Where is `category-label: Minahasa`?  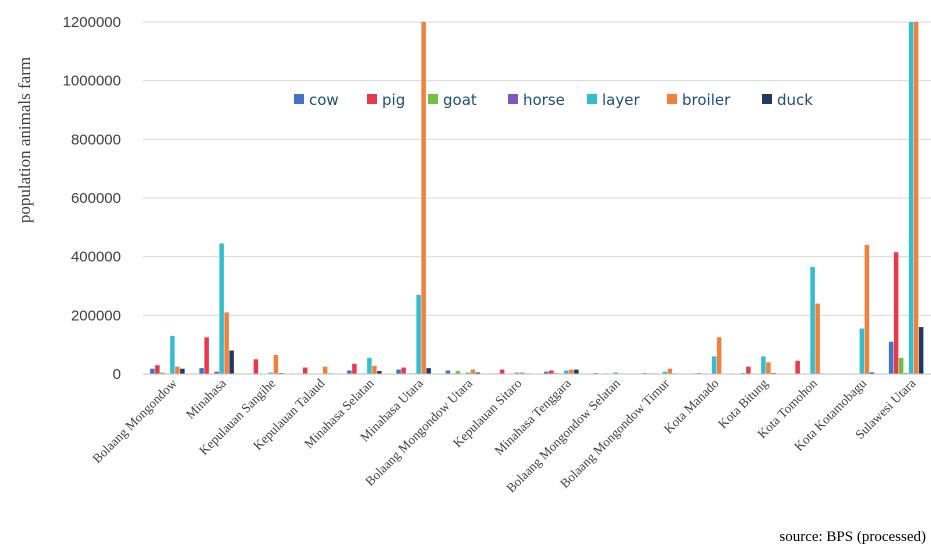 category-label: Minahasa is located at coordinates (206, 398).